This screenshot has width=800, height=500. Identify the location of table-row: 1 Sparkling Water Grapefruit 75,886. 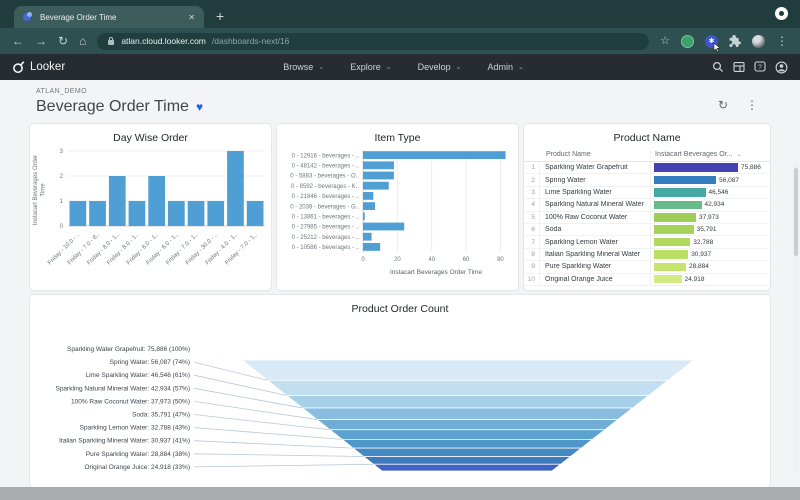
(647, 168).